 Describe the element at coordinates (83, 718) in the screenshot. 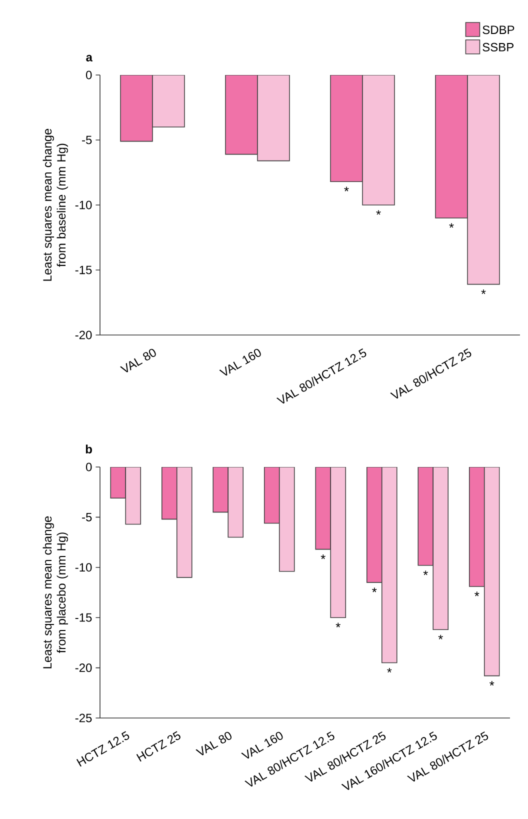

I see `y-tick-label: -25` at that location.